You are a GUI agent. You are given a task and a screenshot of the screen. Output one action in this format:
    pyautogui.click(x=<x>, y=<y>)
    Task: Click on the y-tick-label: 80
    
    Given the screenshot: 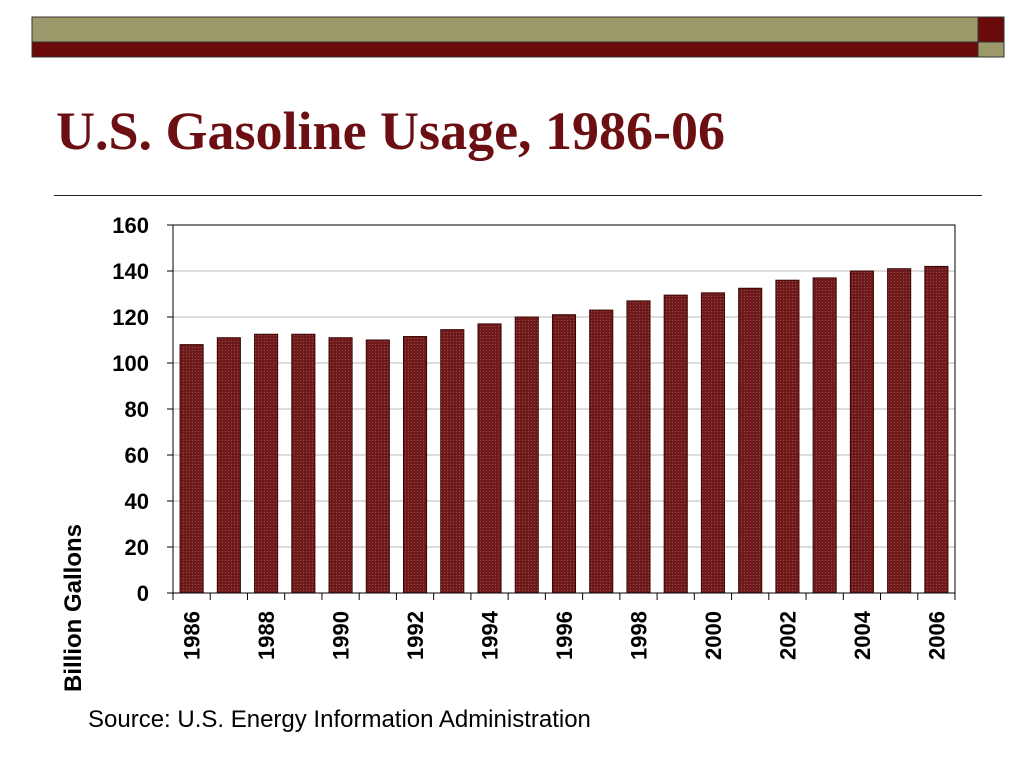 What is the action you would take?
    pyautogui.click(x=137, y=409)
    